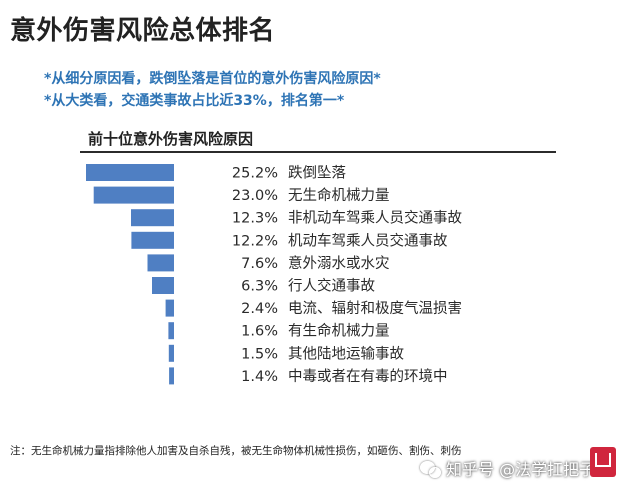 The width and height of the screenshot is (623, 500). What do you see at coordinates (255, 196) in the screenshot?
I see `value-label-2: 23.0%` at bounding box center [255, 196].